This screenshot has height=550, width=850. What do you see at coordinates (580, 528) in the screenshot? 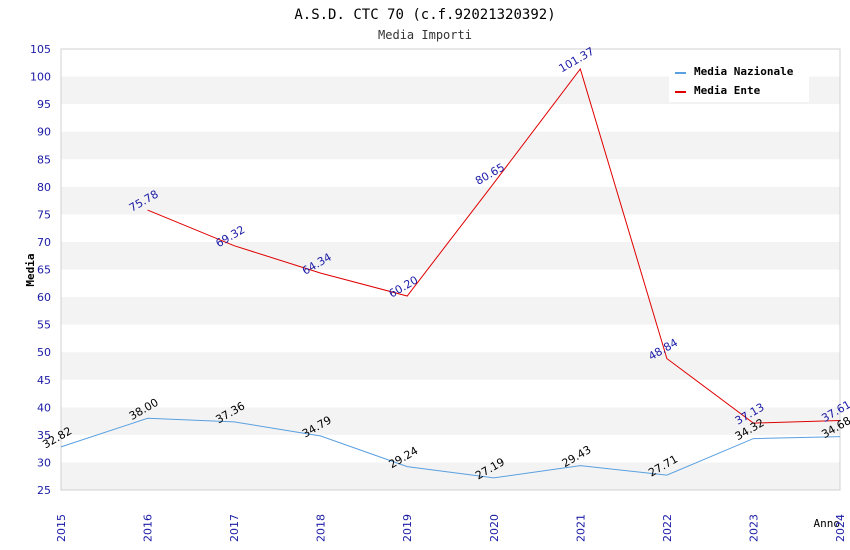
I see `x-tick-label: 2021` at bounding box center [580, 528].